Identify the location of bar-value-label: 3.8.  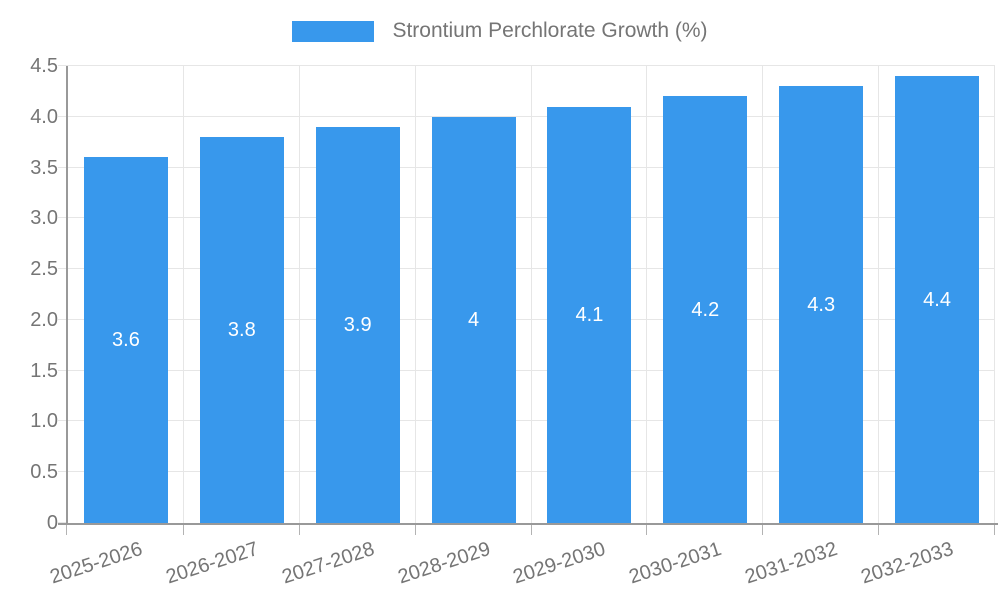
(241, 330).